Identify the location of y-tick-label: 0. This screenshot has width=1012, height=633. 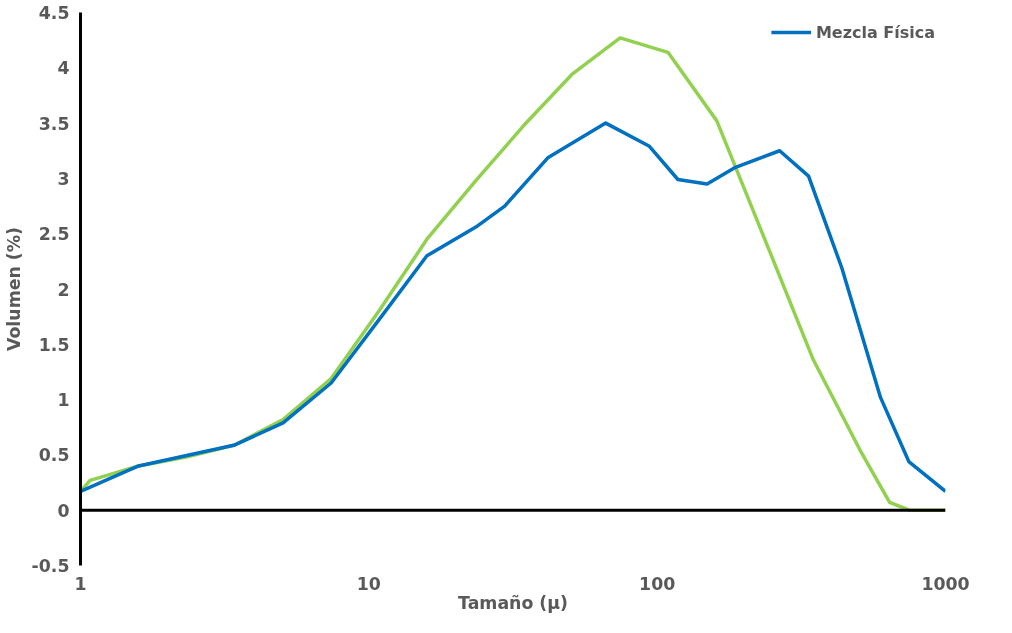
(63, 510).